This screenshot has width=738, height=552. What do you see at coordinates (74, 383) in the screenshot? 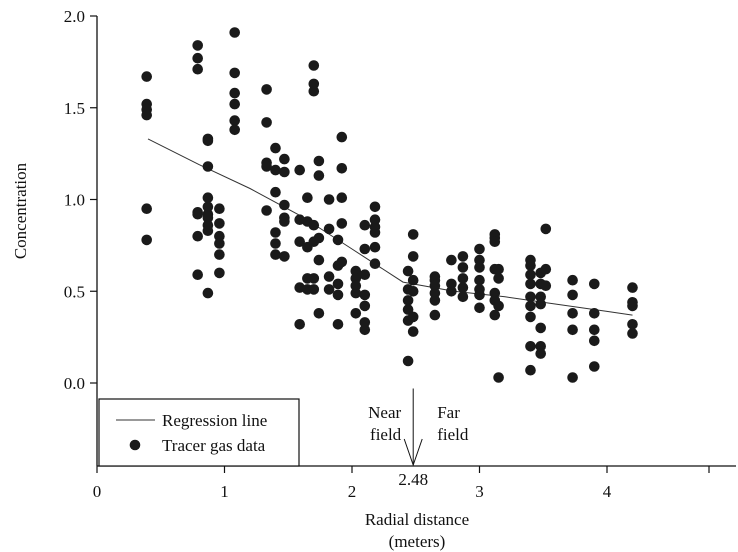
I see `y-tick-label: 0.0` at bounding box center [74, 383].